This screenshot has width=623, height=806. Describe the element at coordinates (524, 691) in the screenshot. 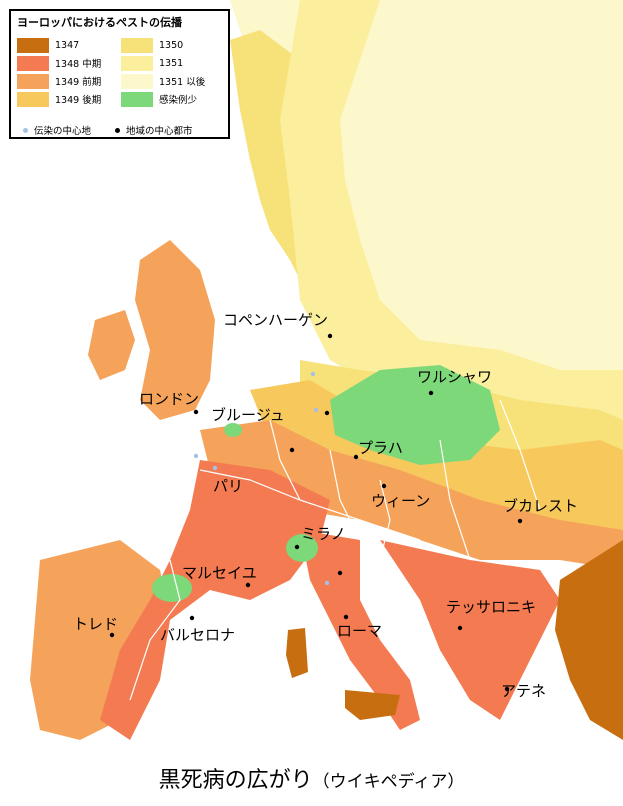

I see `city-label-athens: アテネ` at that location.